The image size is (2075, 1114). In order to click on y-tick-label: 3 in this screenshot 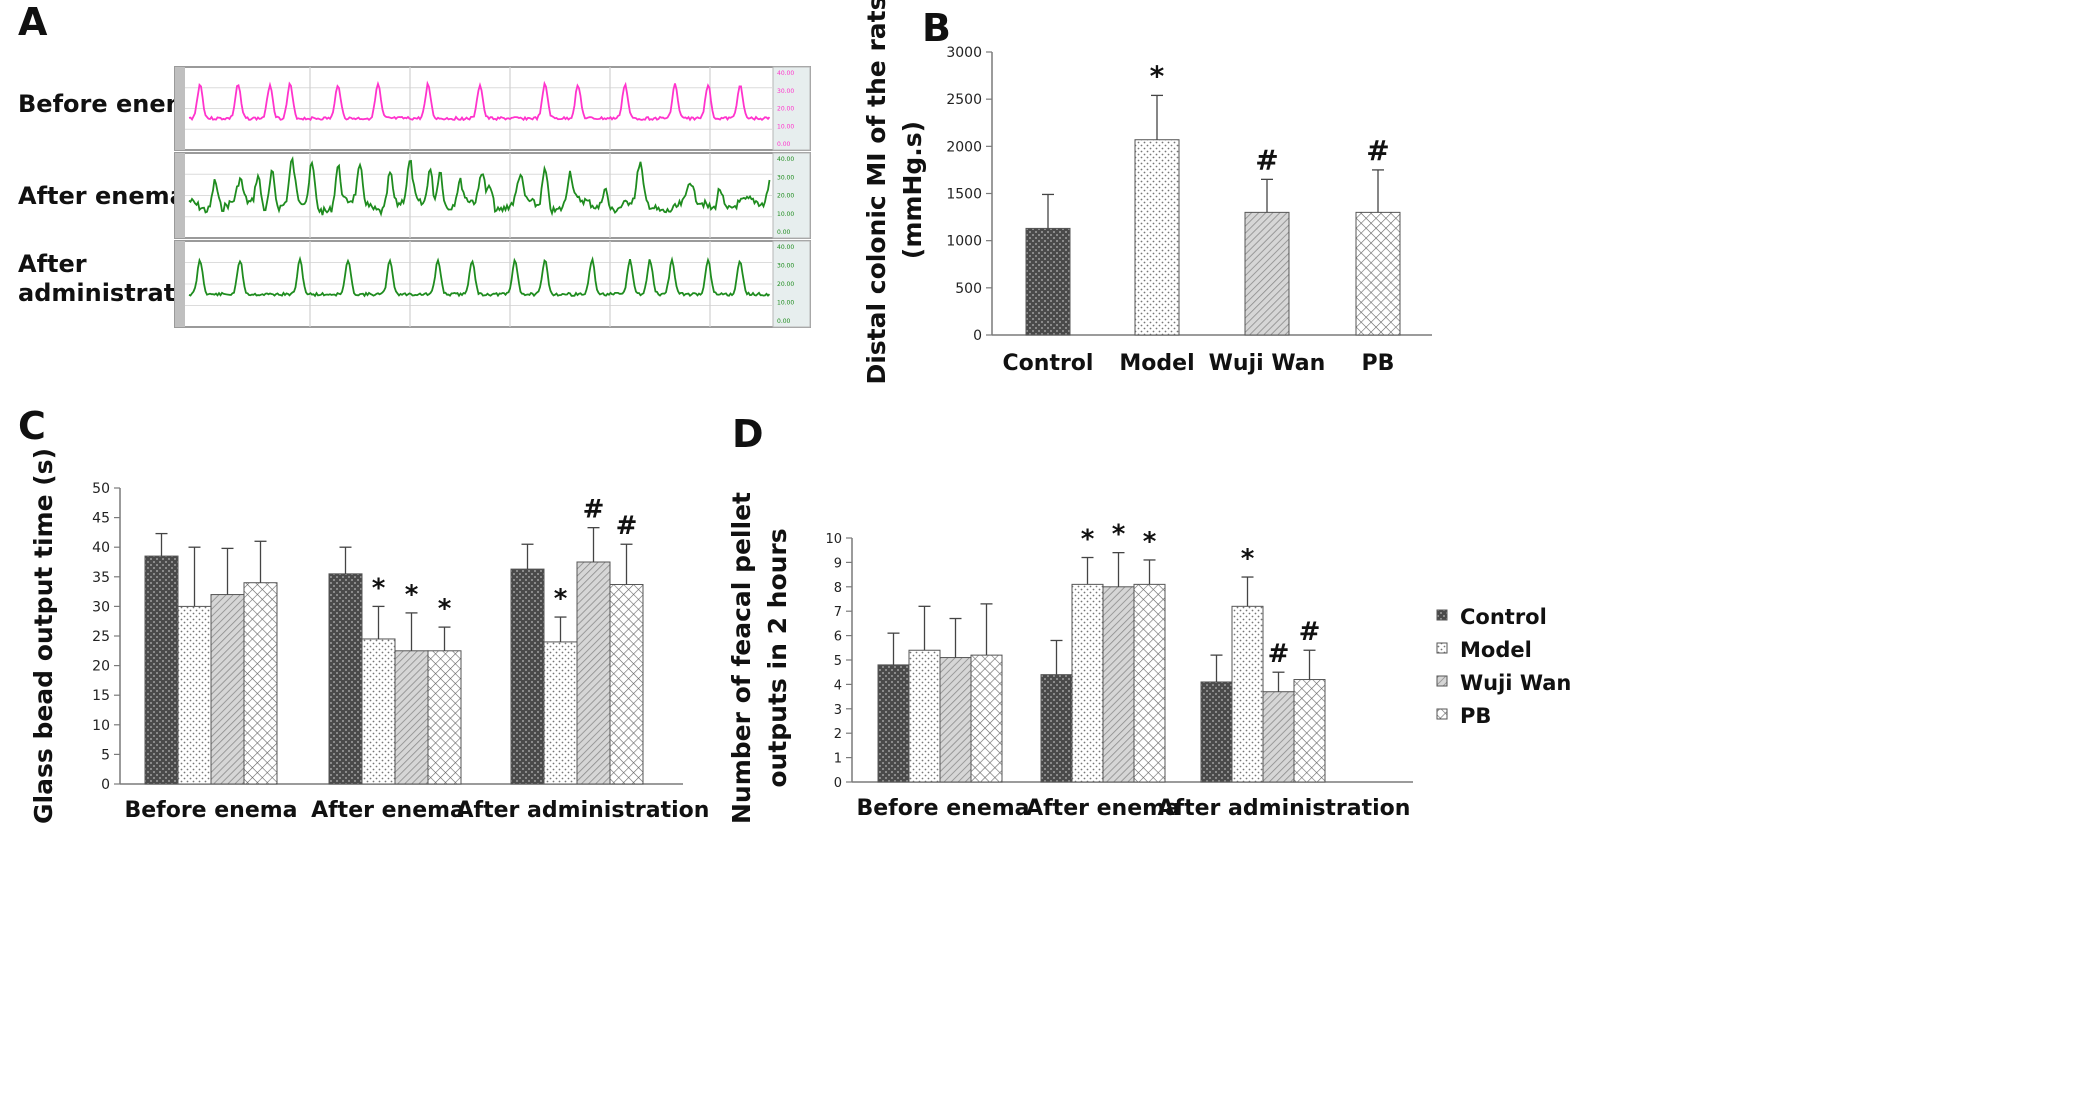, I will do `click(838, 710)`.